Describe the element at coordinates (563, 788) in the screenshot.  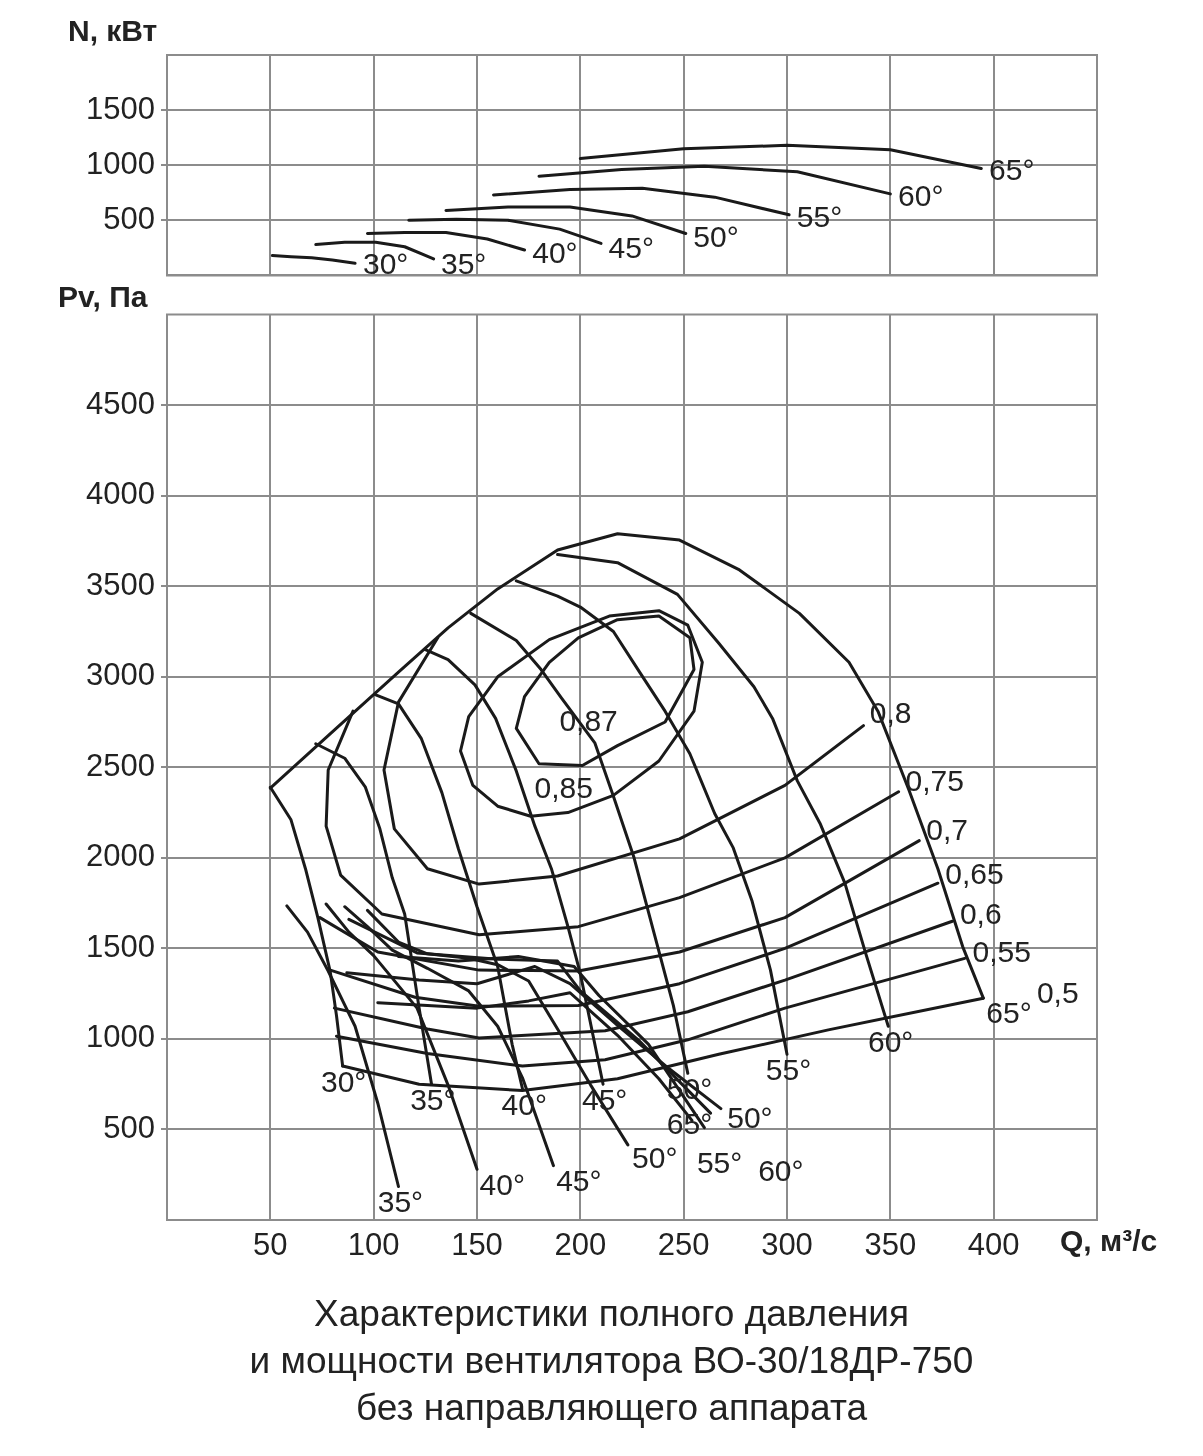
I see `annotation: 0,85` at that location.